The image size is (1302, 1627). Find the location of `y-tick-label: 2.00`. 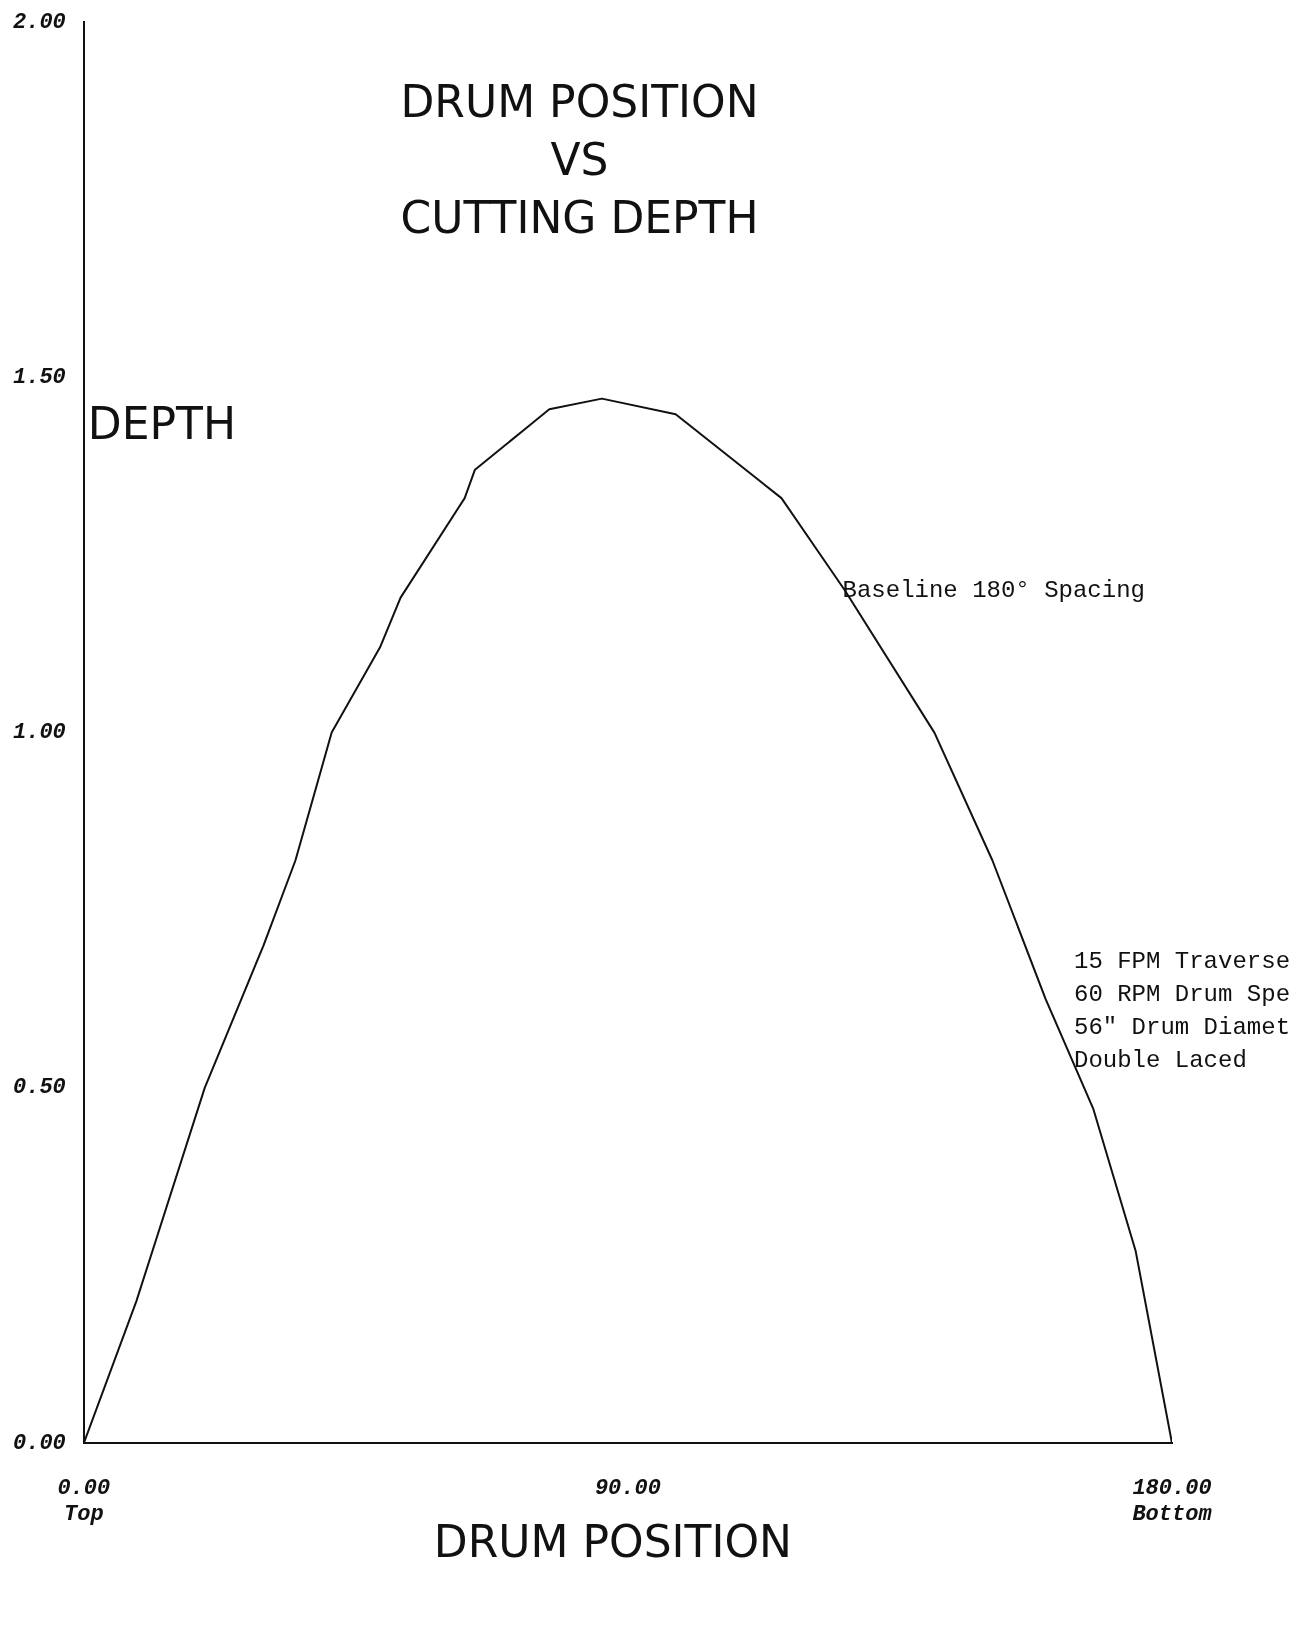

y-tick-label: 2.00 is located at coordinates (39, 22).